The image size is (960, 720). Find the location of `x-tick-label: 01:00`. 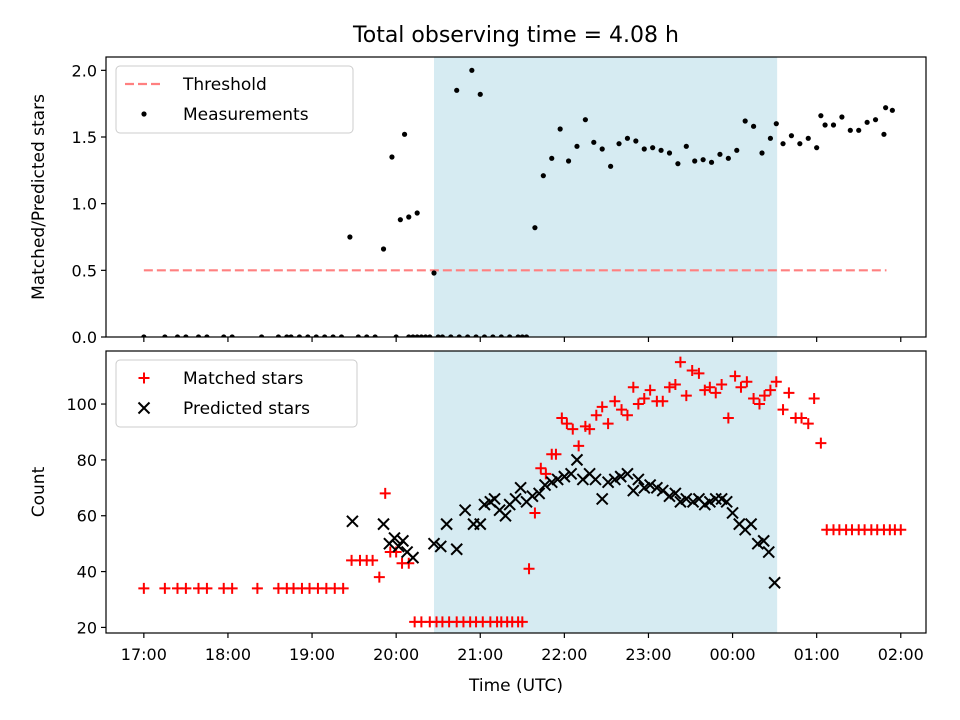

x-tick-label: 01:00 is located at coordinates (817, 654).